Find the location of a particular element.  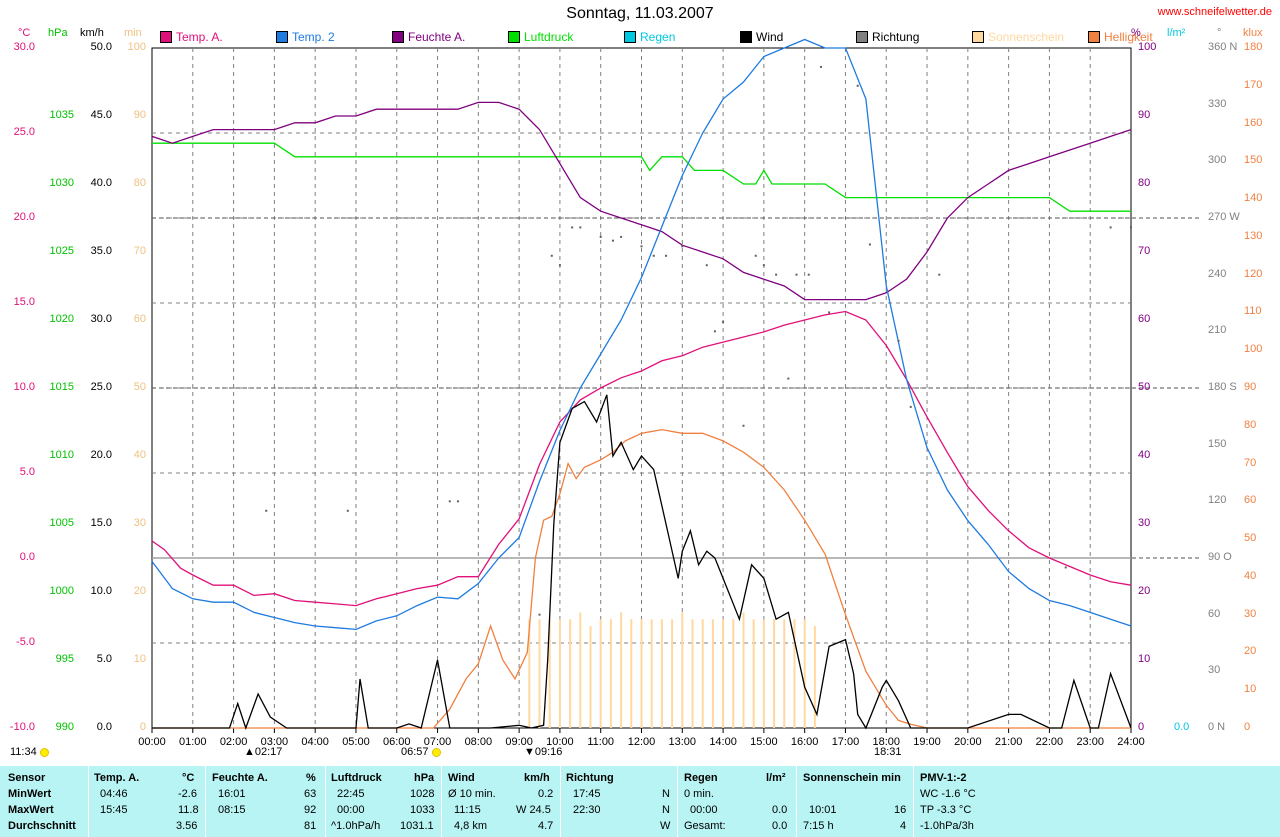

stats-sun-avg: 4 is located at coordinates (903, 826).